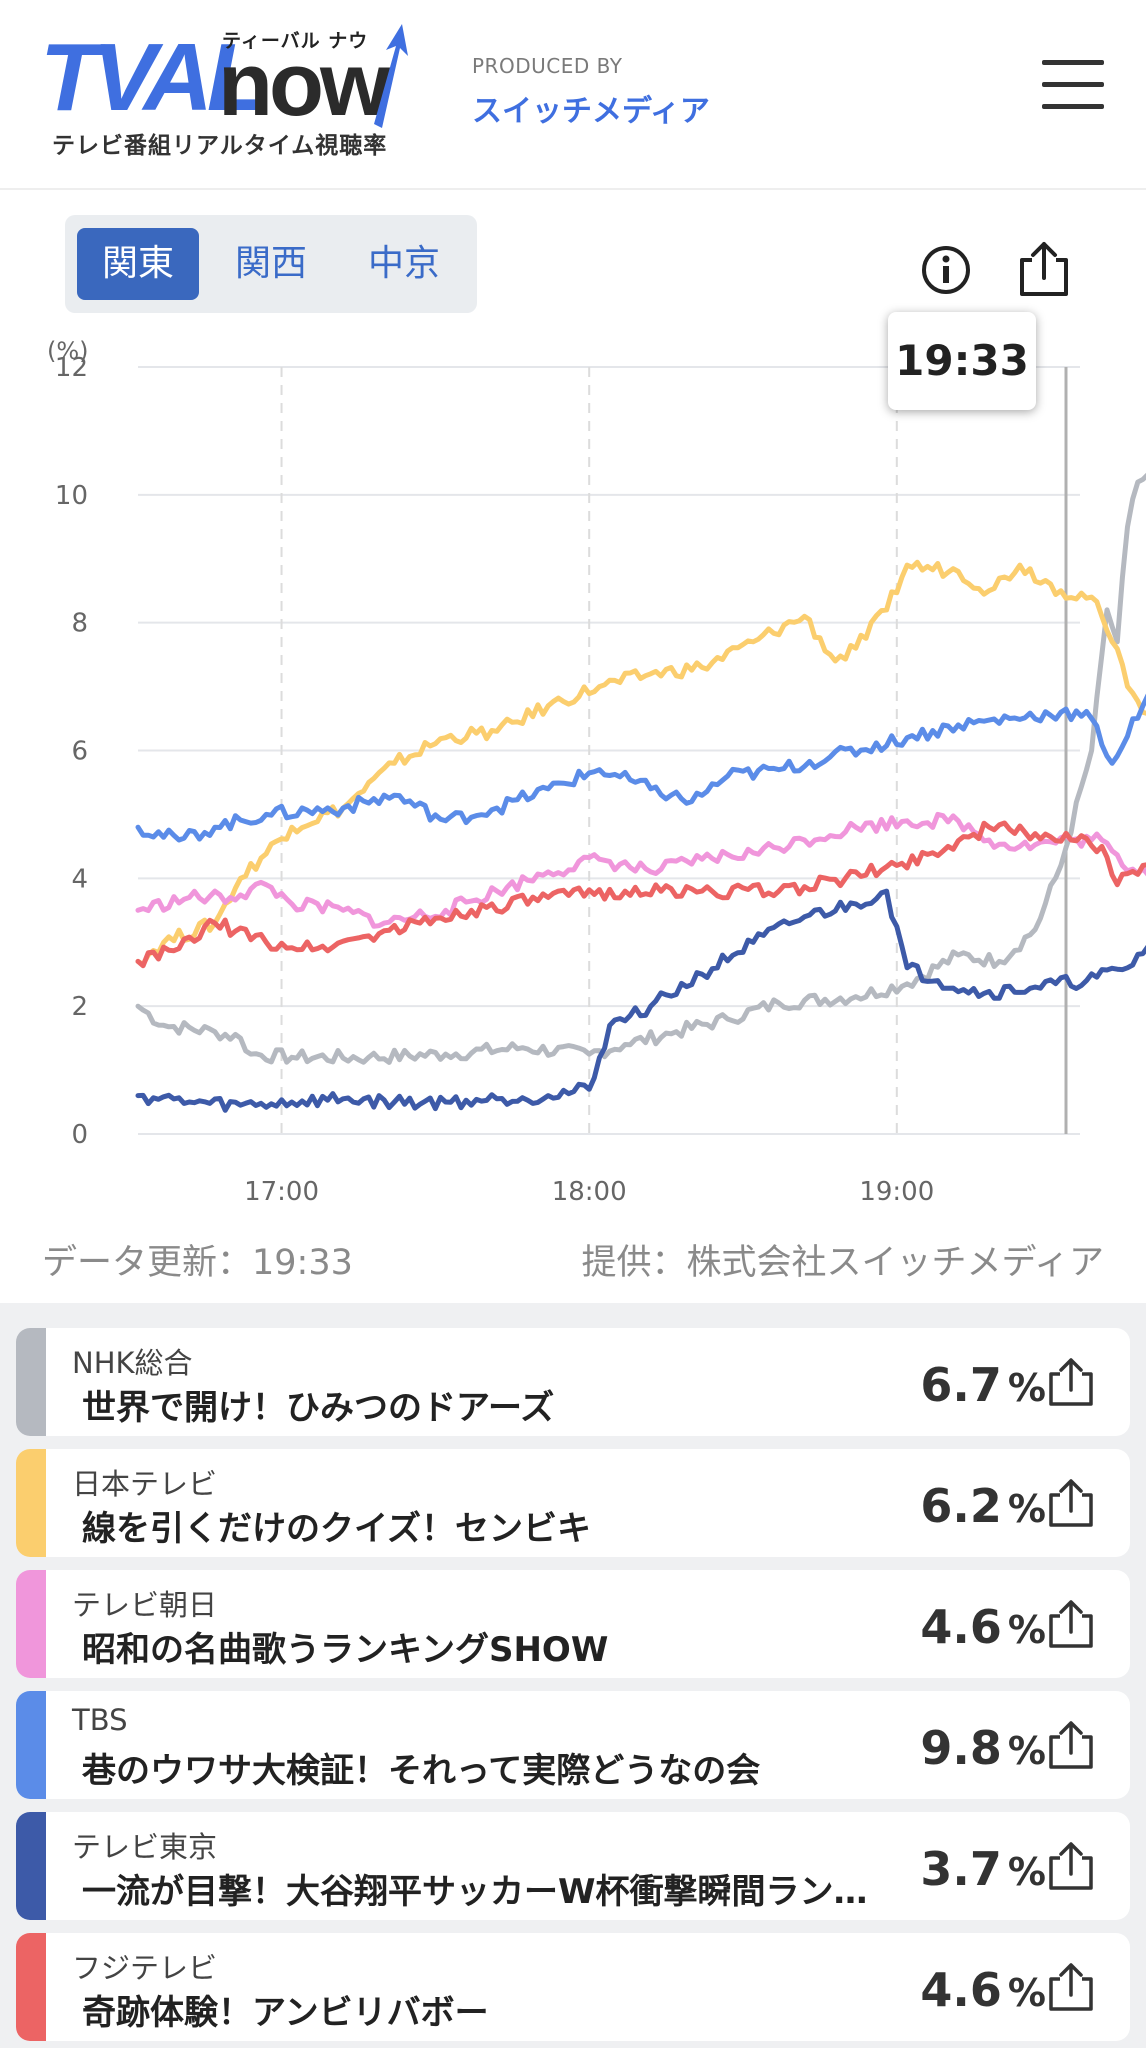 The height and width of the screenshot is (2048, 1146). Describe the element at coordinates (71, 368) in the screenshot. I see `y-tick-label: 12` at that location.